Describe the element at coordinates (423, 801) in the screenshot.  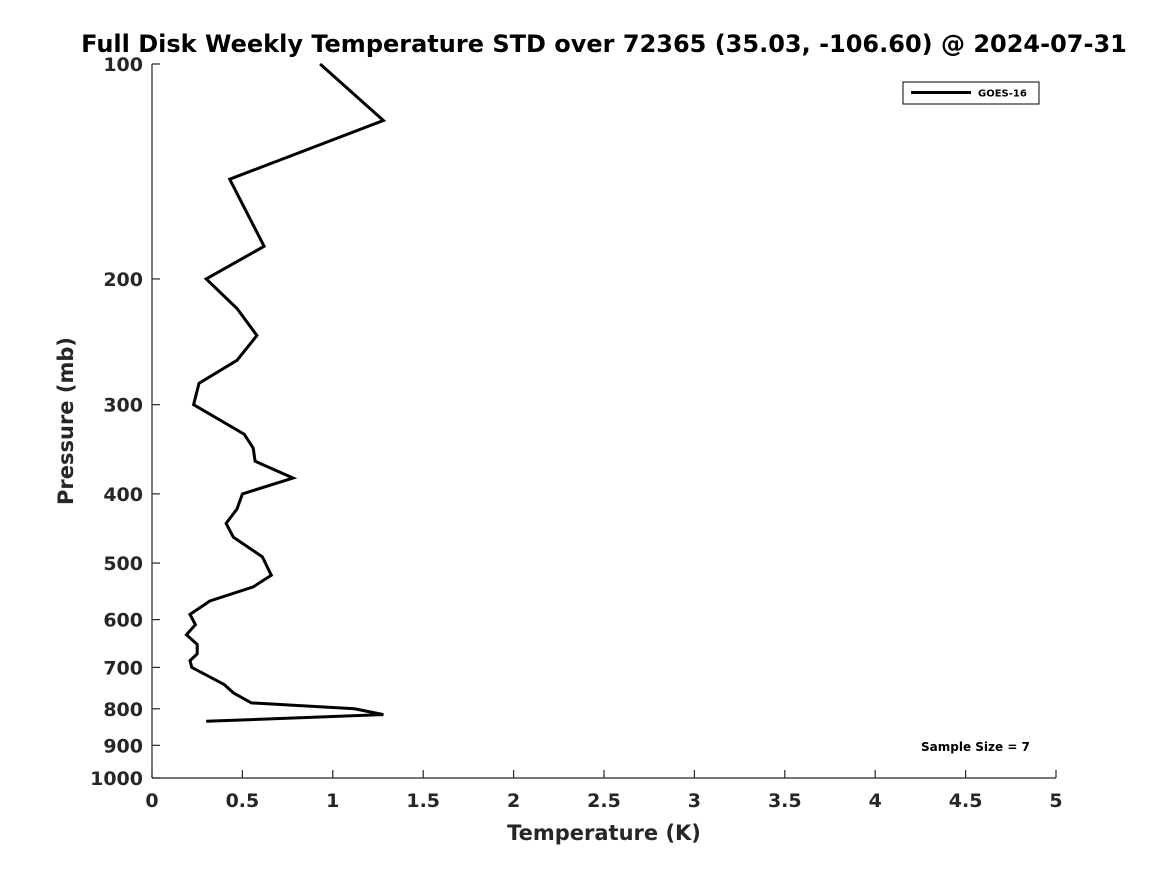
I see `x-tick-label: 1.5` at that location.